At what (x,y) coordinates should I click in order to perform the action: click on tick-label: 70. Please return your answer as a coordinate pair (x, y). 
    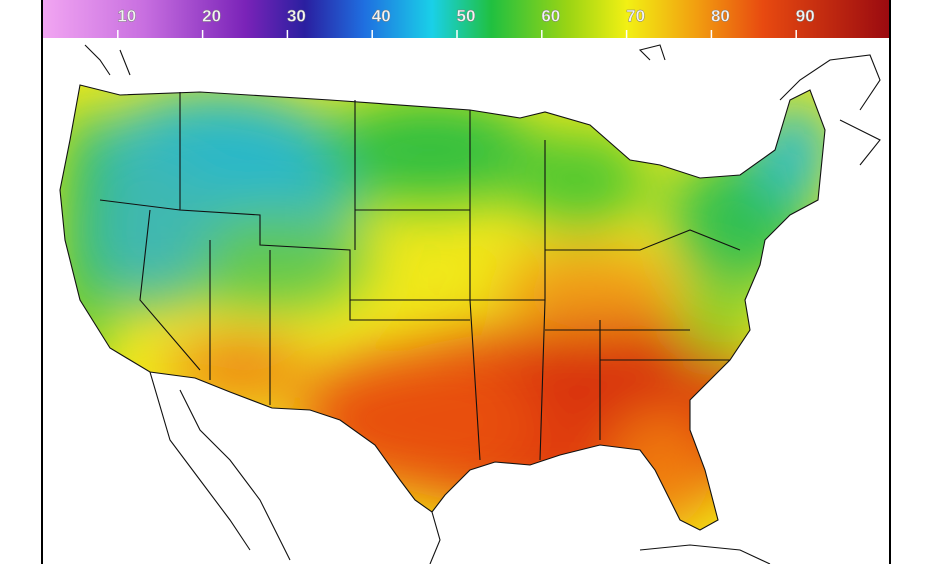
    Looking at the image, I should click on (635, 15).